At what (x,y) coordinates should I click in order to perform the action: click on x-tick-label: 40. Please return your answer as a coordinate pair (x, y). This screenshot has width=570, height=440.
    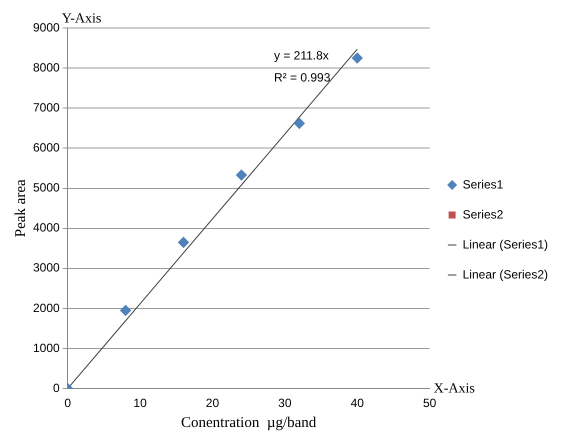
    Looking at the image, I should click on (357, 403).